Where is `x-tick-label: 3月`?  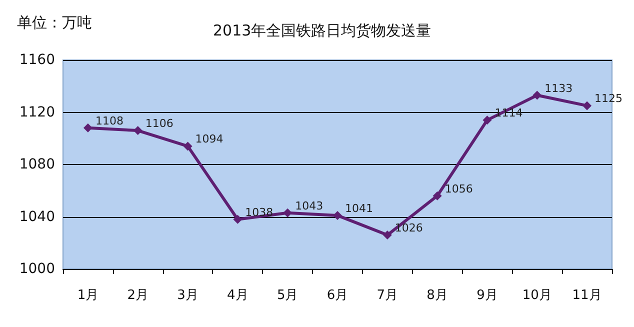
x-tick-label: 3月 is located at coordinates (187, 295).